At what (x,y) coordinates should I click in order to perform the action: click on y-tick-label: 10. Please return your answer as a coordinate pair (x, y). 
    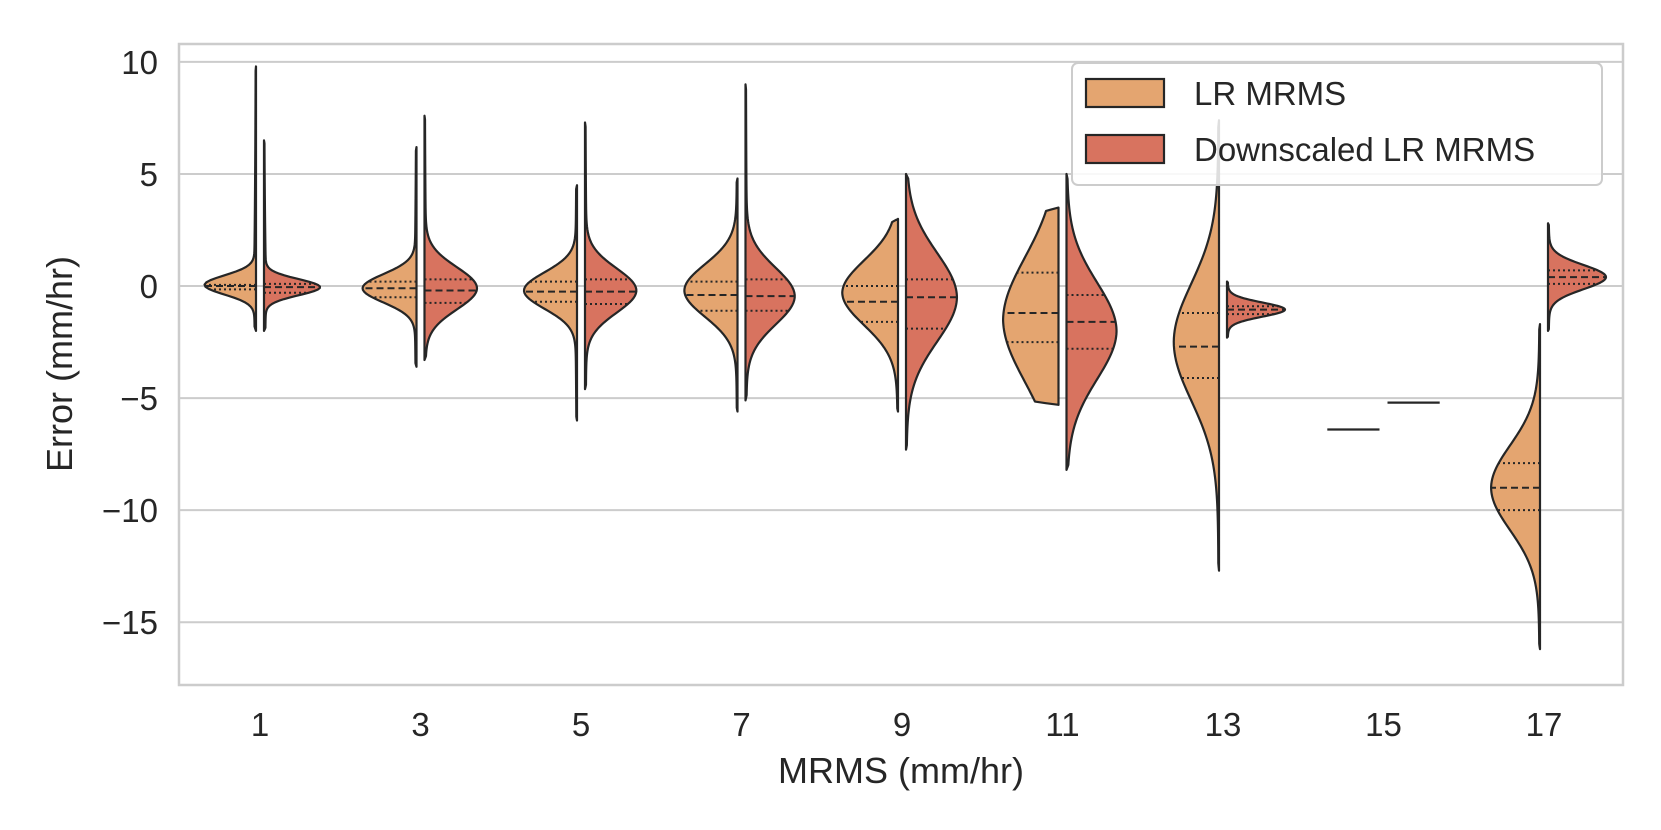
    Looking at the image, I should click on (139, 62).